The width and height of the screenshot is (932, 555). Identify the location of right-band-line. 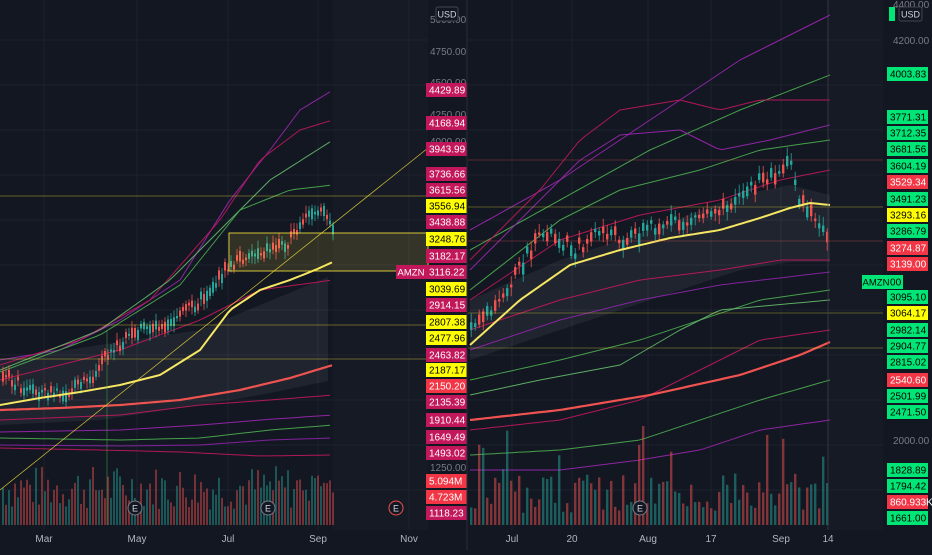
(650, 417).